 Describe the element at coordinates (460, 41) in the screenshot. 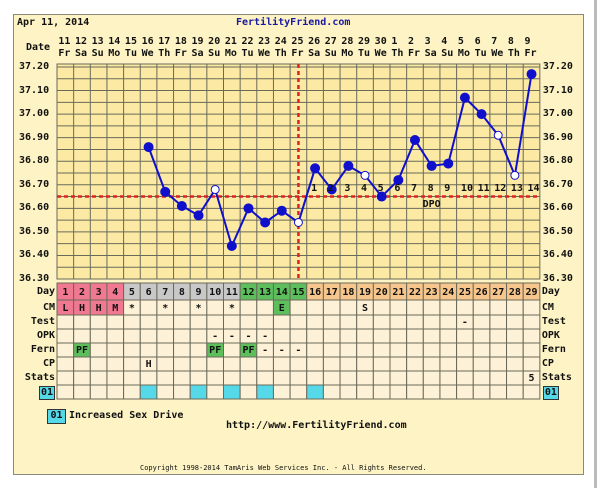

I see `date-tick: 5` at that location.